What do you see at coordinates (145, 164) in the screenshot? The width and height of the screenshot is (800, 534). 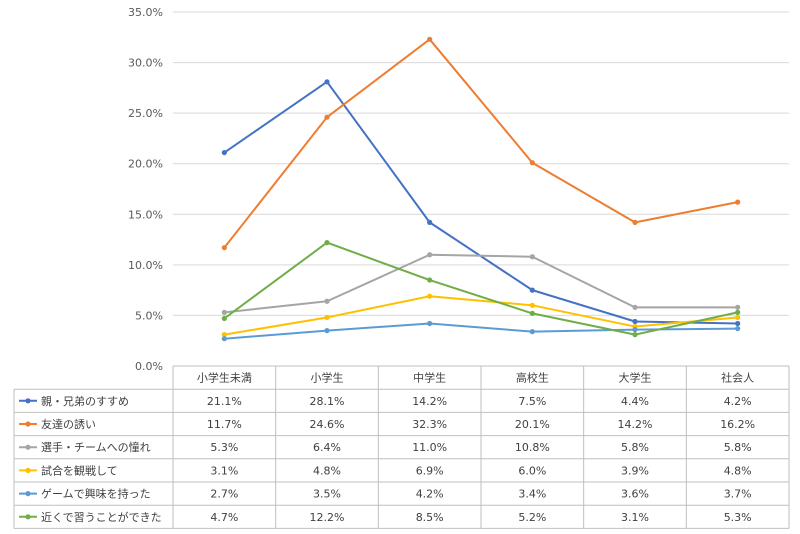 I see `y-tick-label: 20.0%` at bounding box center [145, 164].